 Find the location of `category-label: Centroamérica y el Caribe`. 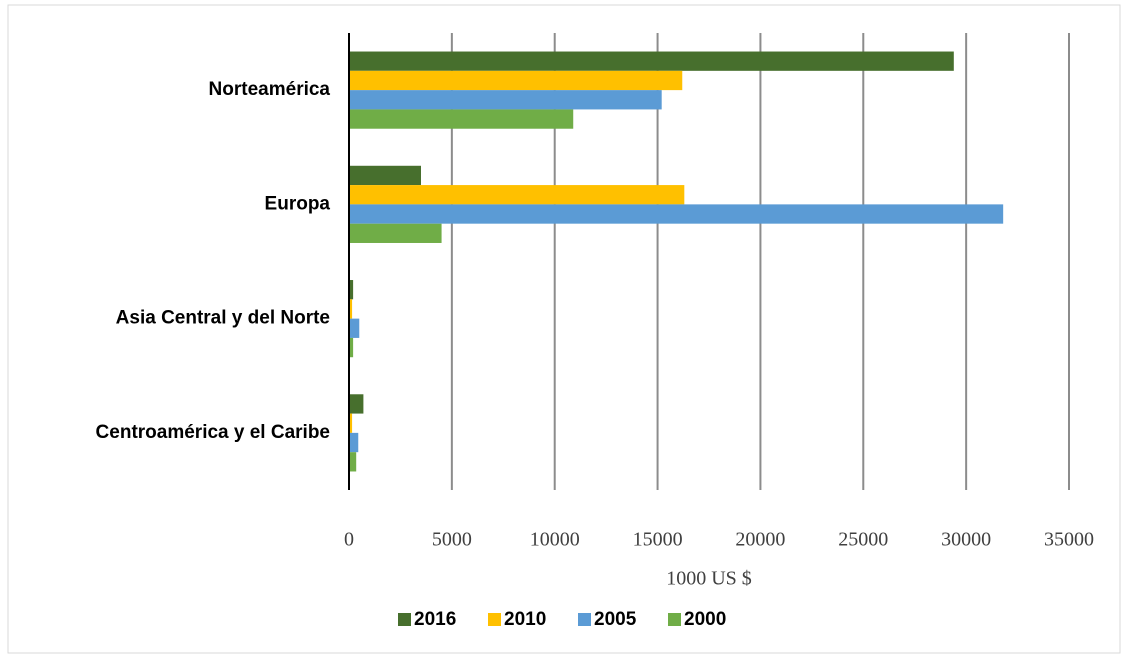

category-label: Centroamérica y el Caribe is located at coordinates (213, 432).